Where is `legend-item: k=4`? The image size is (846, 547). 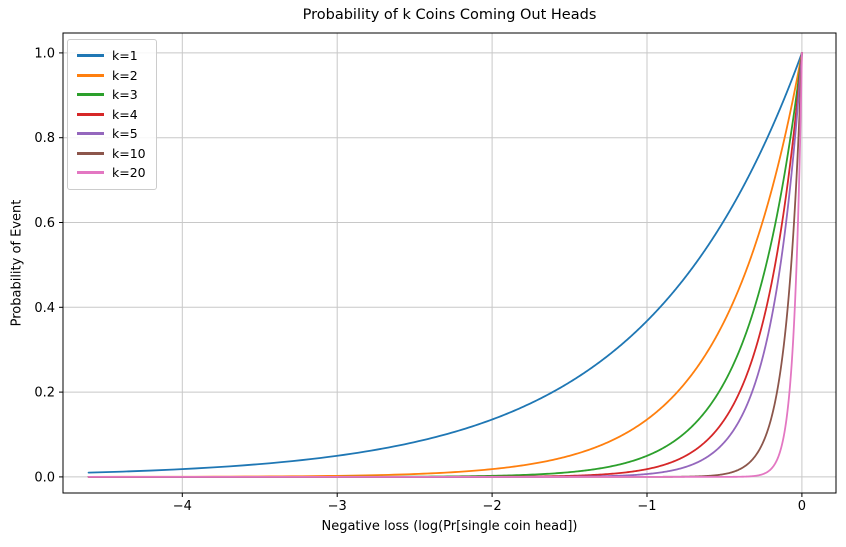
legend-item: k=4 is located at coordinates (111, 115).